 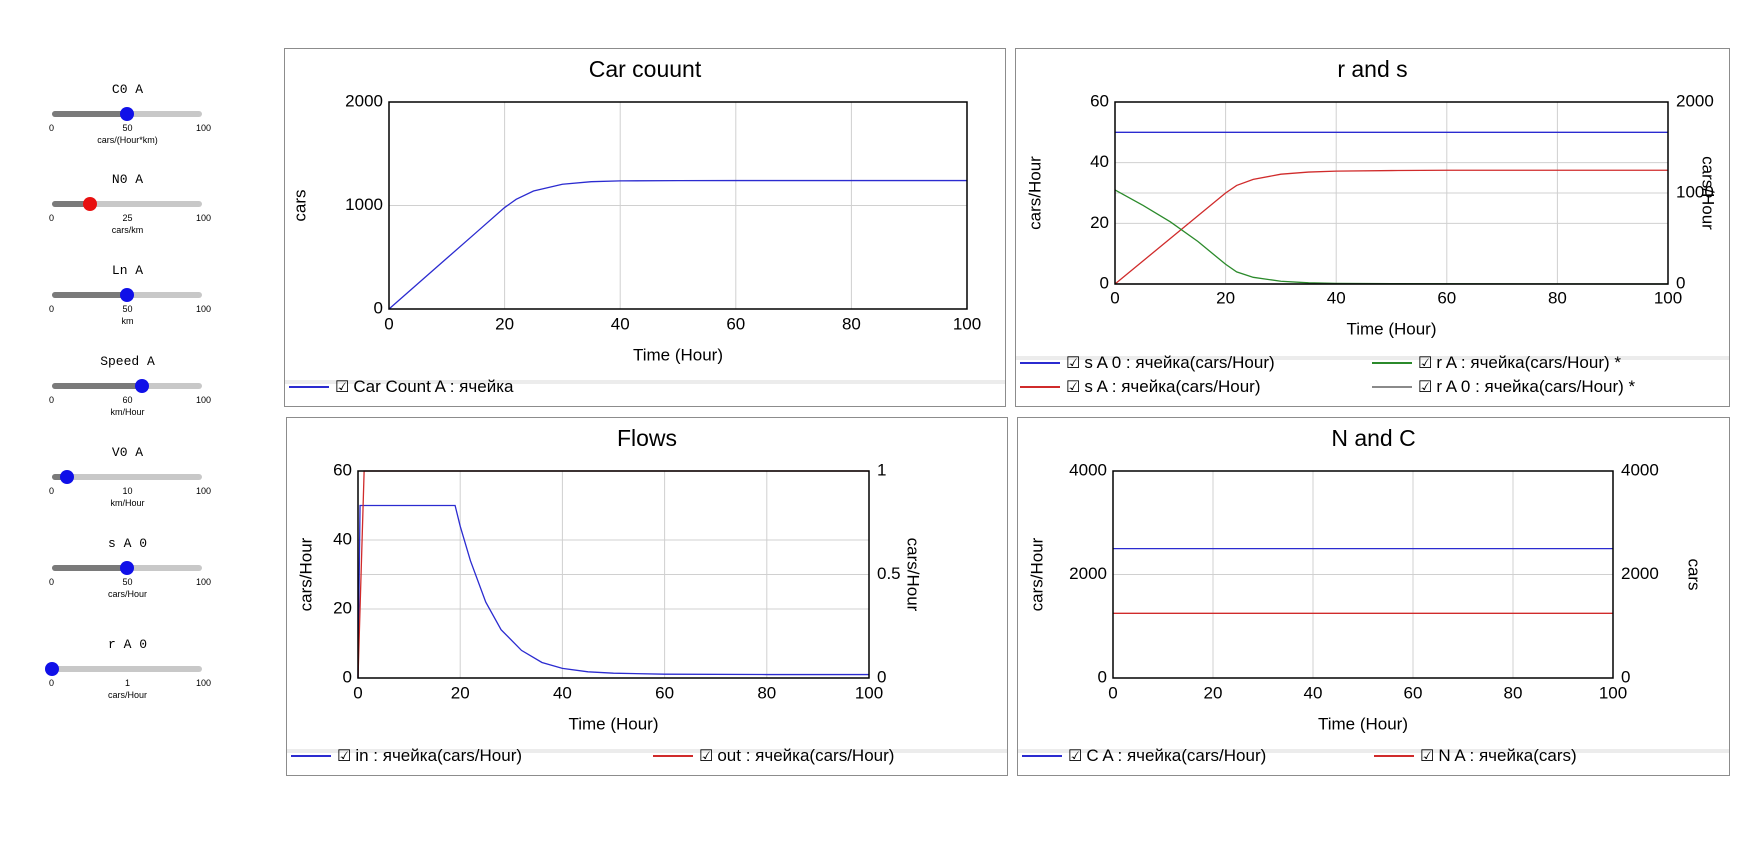 What do you see at coordinates (1176, 755) in the screenshot?
I see `legend-label: C A : ячейка(cars/Hour)` at bounding box center [1176, 755].